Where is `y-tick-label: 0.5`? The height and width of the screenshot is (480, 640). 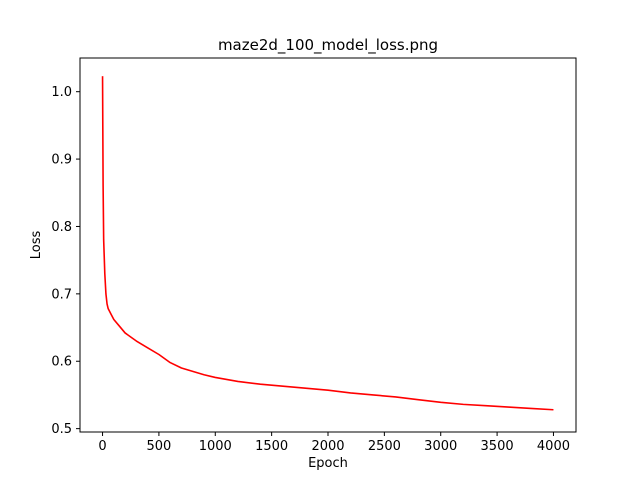
y-tick-label: 0.5 is located at coordinates (61, 429).